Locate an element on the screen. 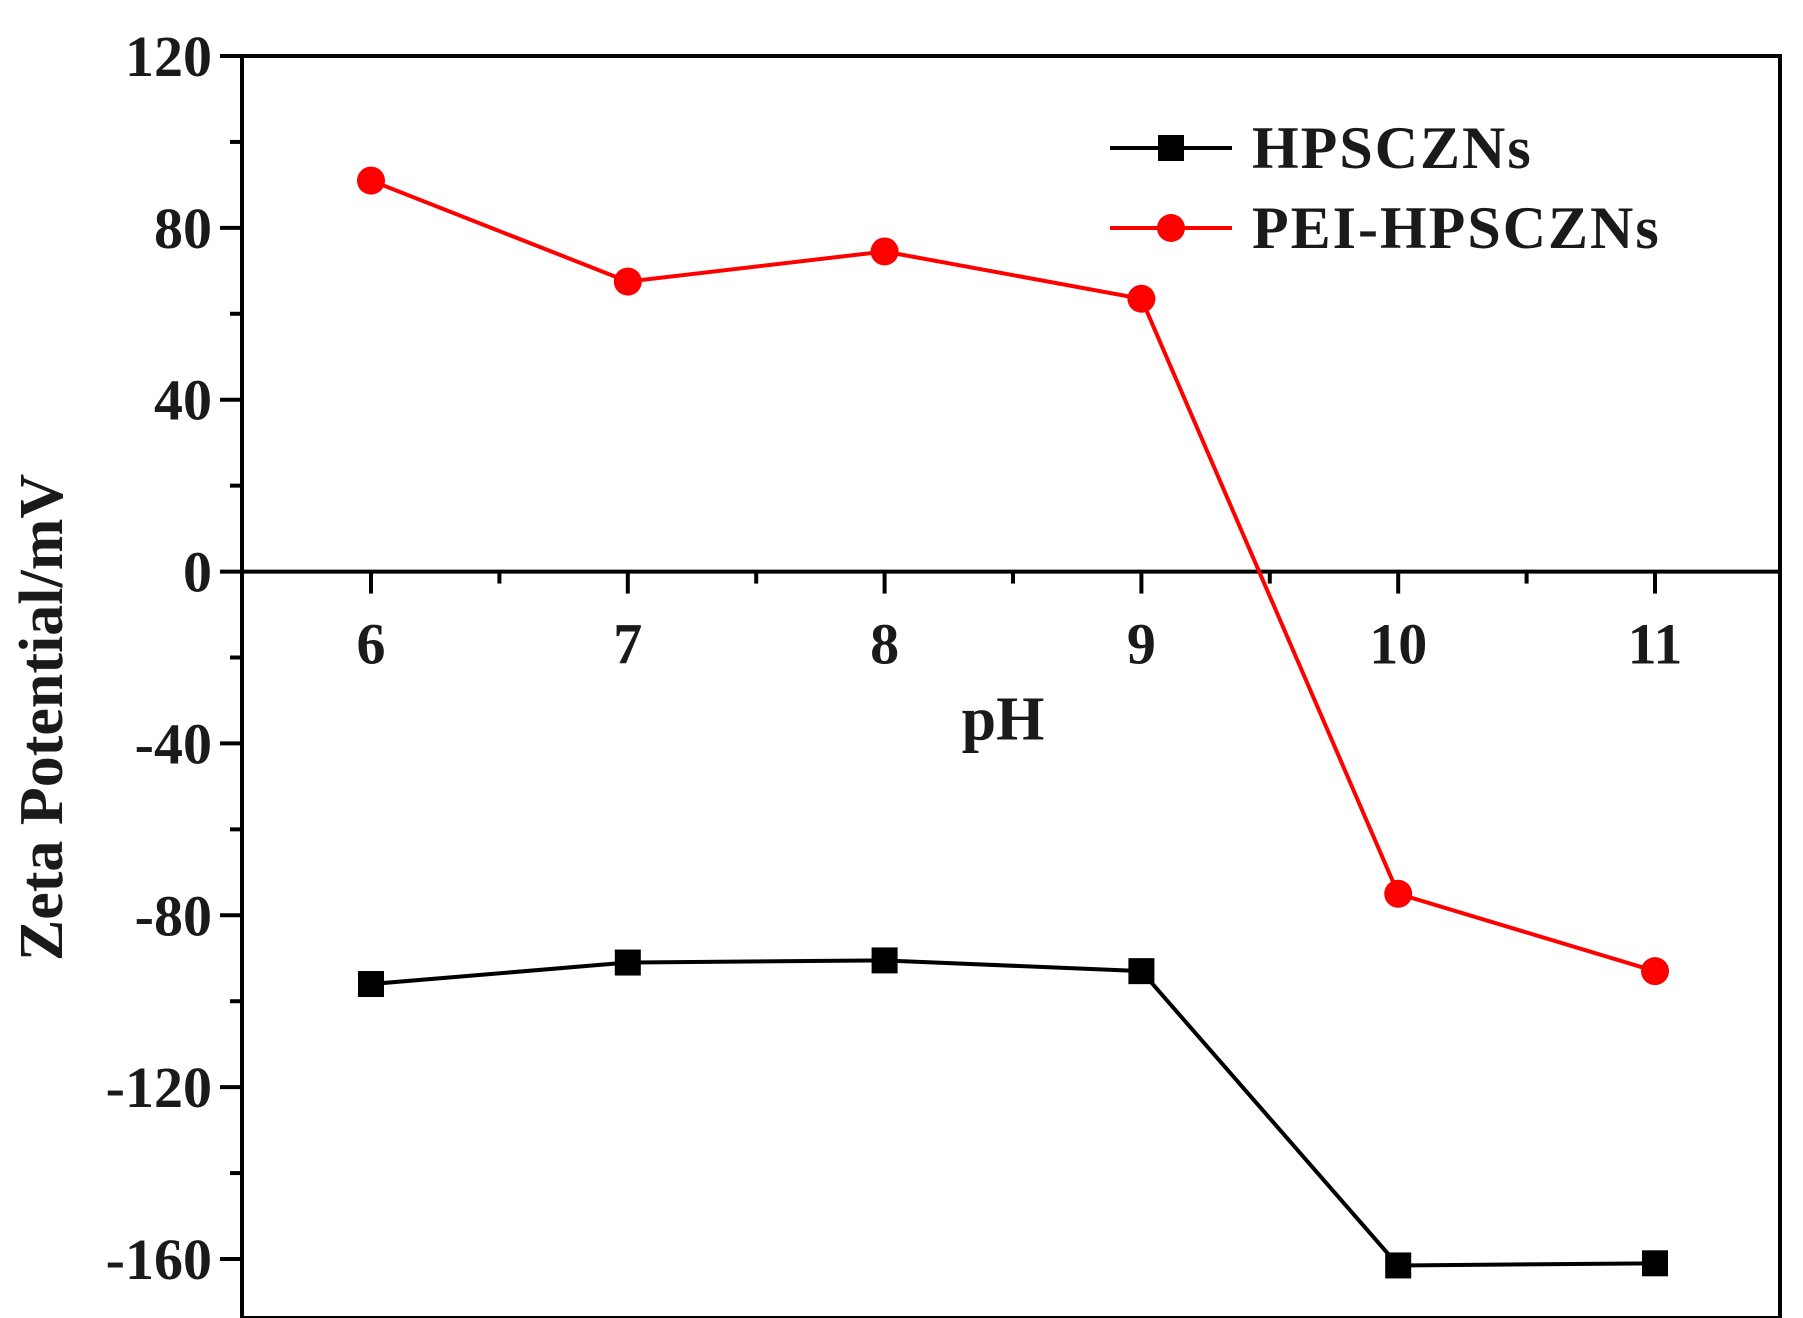 The height and width of the screenshot is (1318, 1803). legend: HPSCZNs PEI-HPSCZNs is located at coordinates (1385, 188).